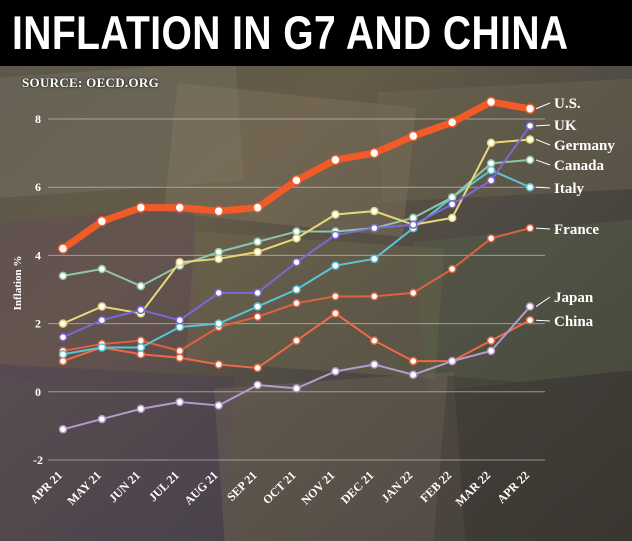  Describe the element at coordinates (472, 488) in the screenshot. I see `x-tick-label: MAR 22` at that location.